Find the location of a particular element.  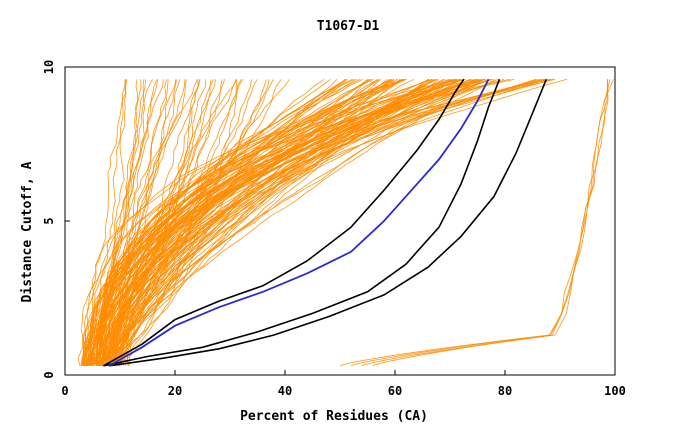

y-axis-label: Distance Cutoff, A is located at coordinates (27, 231).